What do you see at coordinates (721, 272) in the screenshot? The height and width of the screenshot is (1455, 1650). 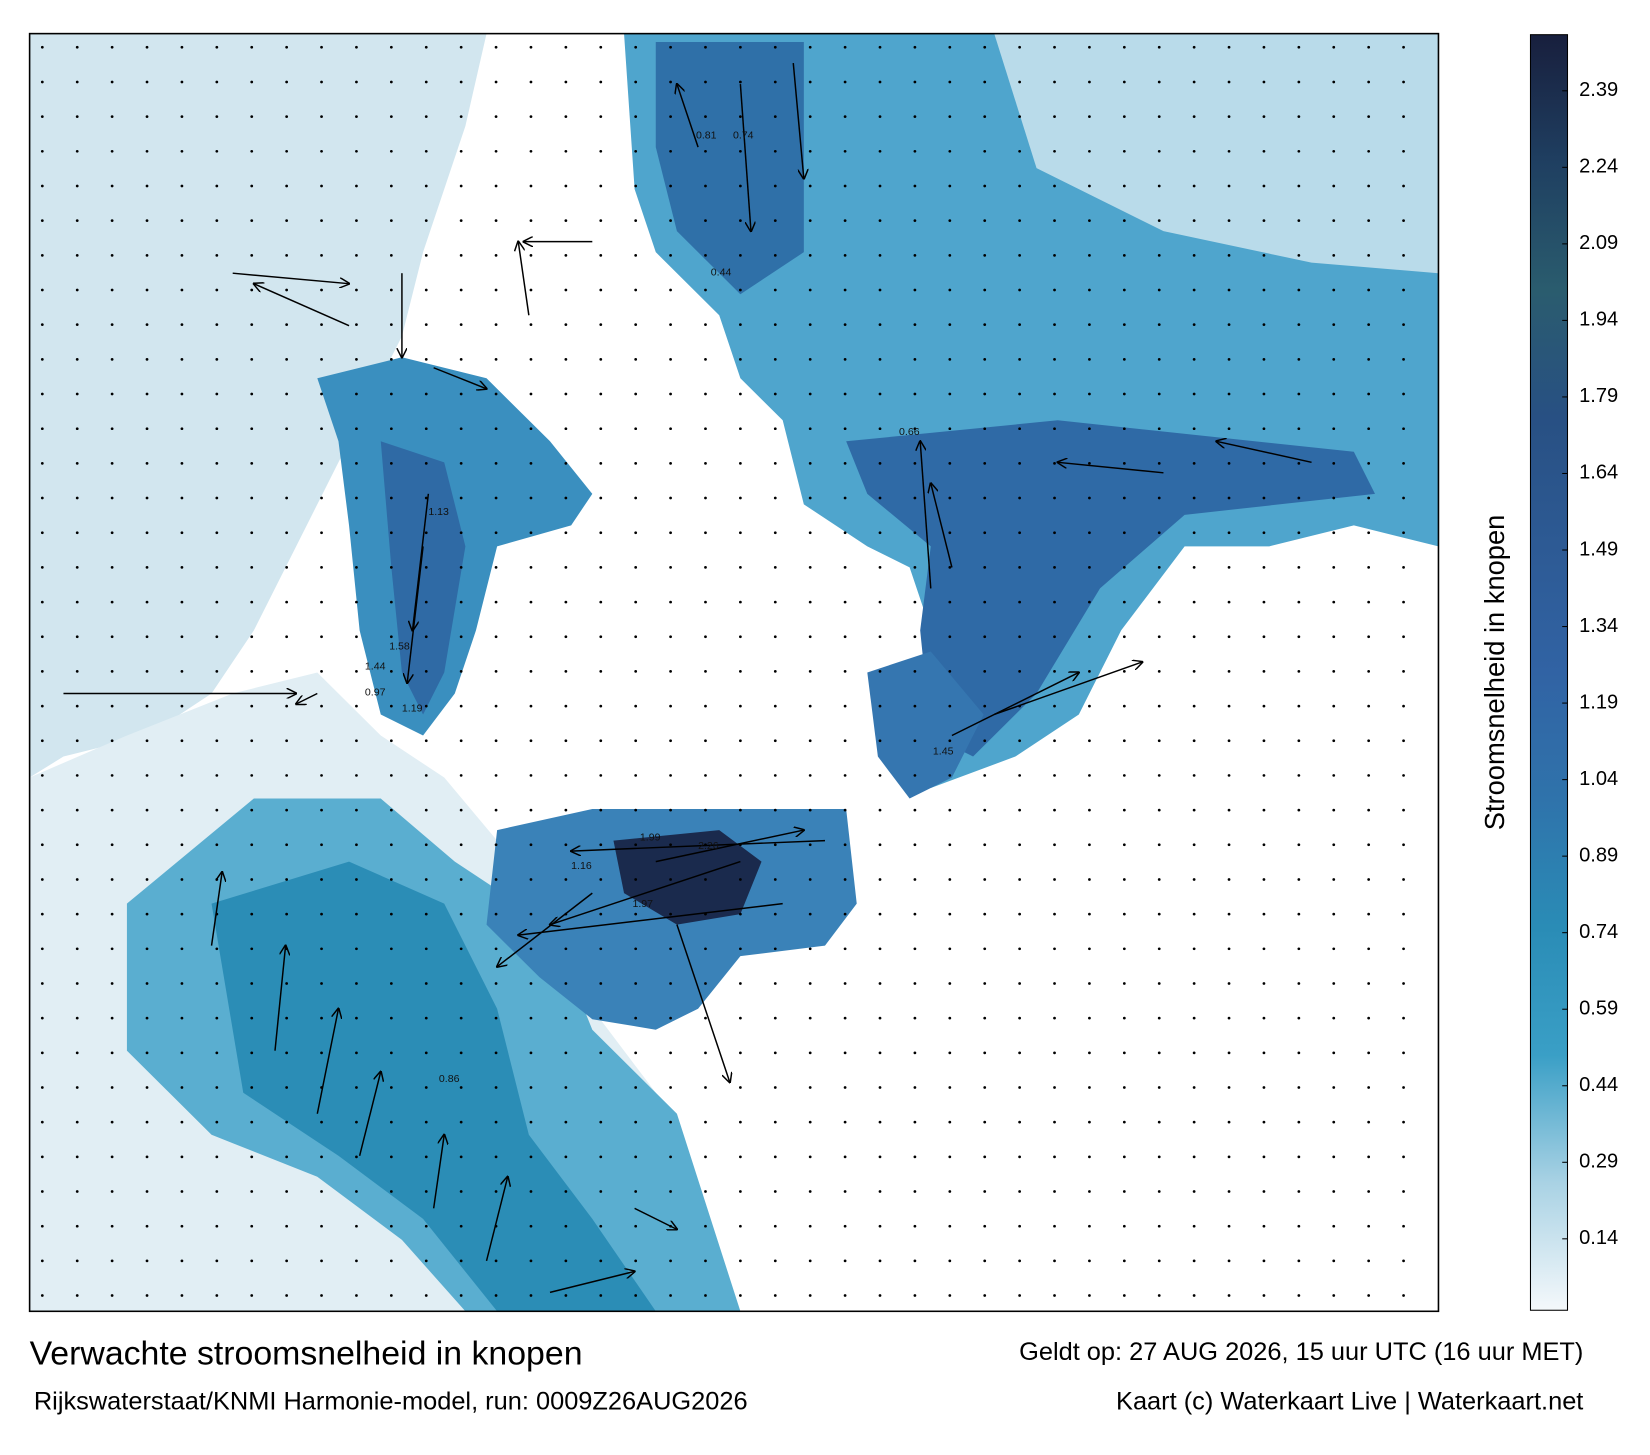 I see `speed-label: 0.44` at bounding box center [721, 272].